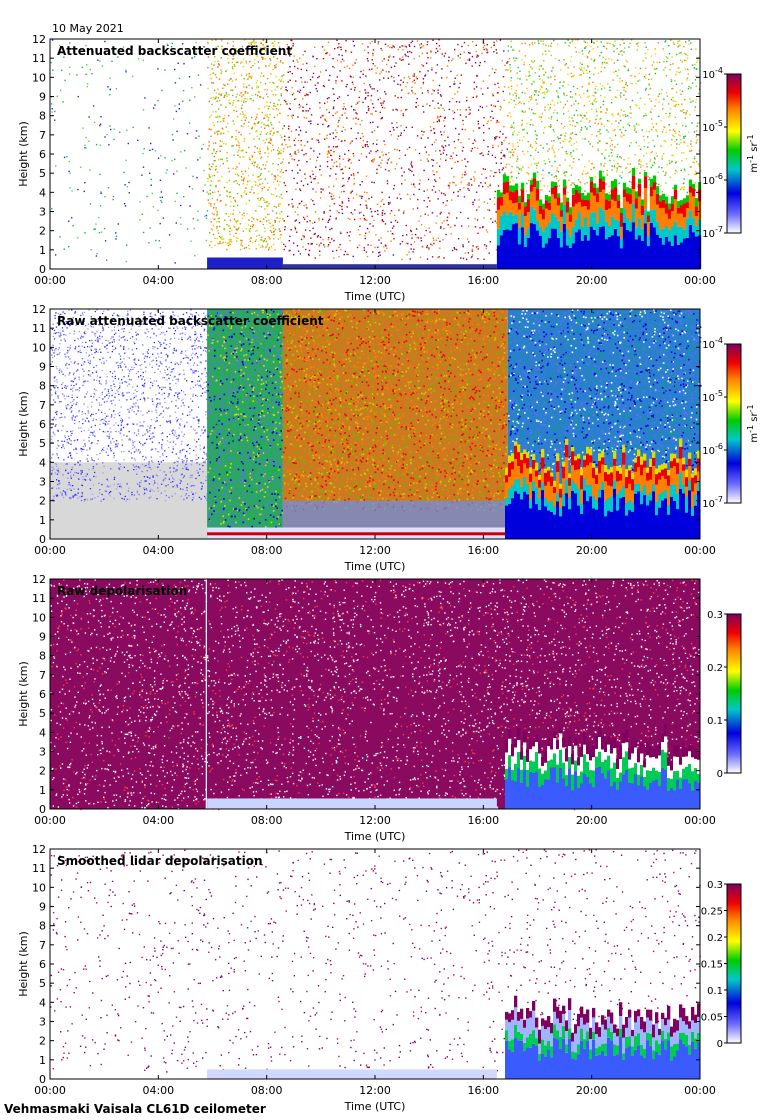 Image resolution: width=780 pixels, height=1120 pixels. I want to click on colorbar-tick-label: 0, so click(720, 1044).